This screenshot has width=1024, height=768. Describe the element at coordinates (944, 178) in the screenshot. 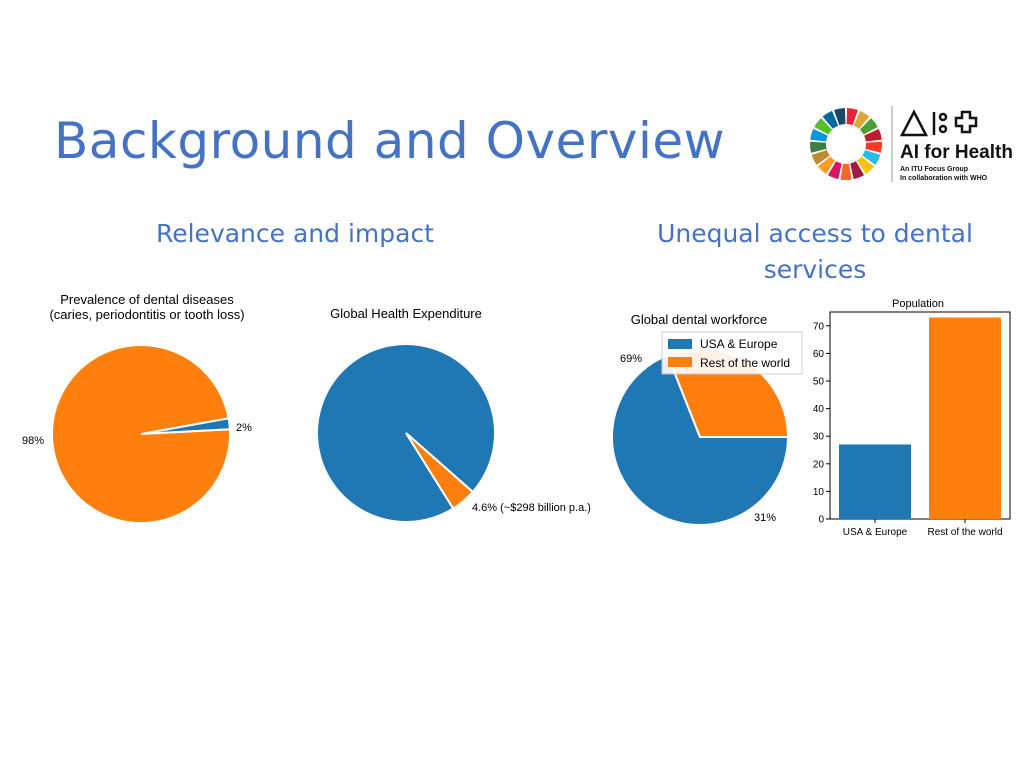

I see `logo-sub-text-2: In collaboration with WHO` at that location.